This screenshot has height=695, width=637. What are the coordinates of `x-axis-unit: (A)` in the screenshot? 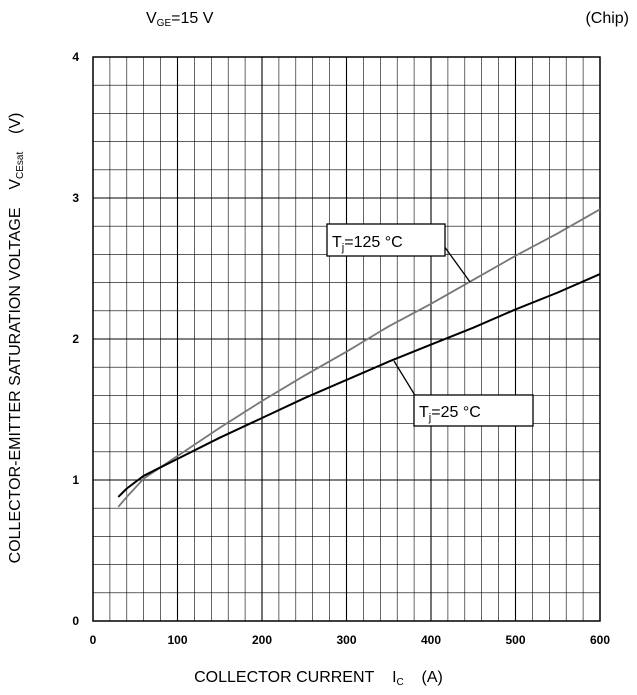 It's located at (432, 677).